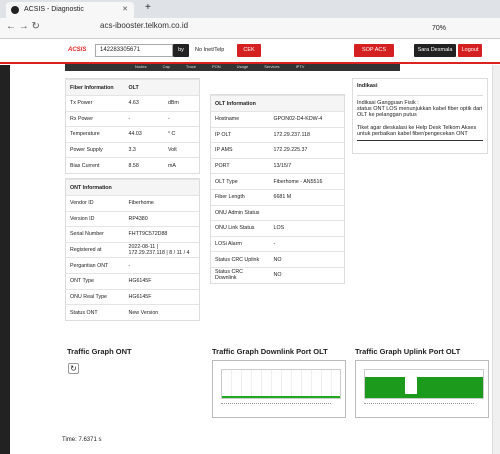 The image size is (500, 454). I want to click on row: ONU Real Type HG6145F, so click(132, 296).